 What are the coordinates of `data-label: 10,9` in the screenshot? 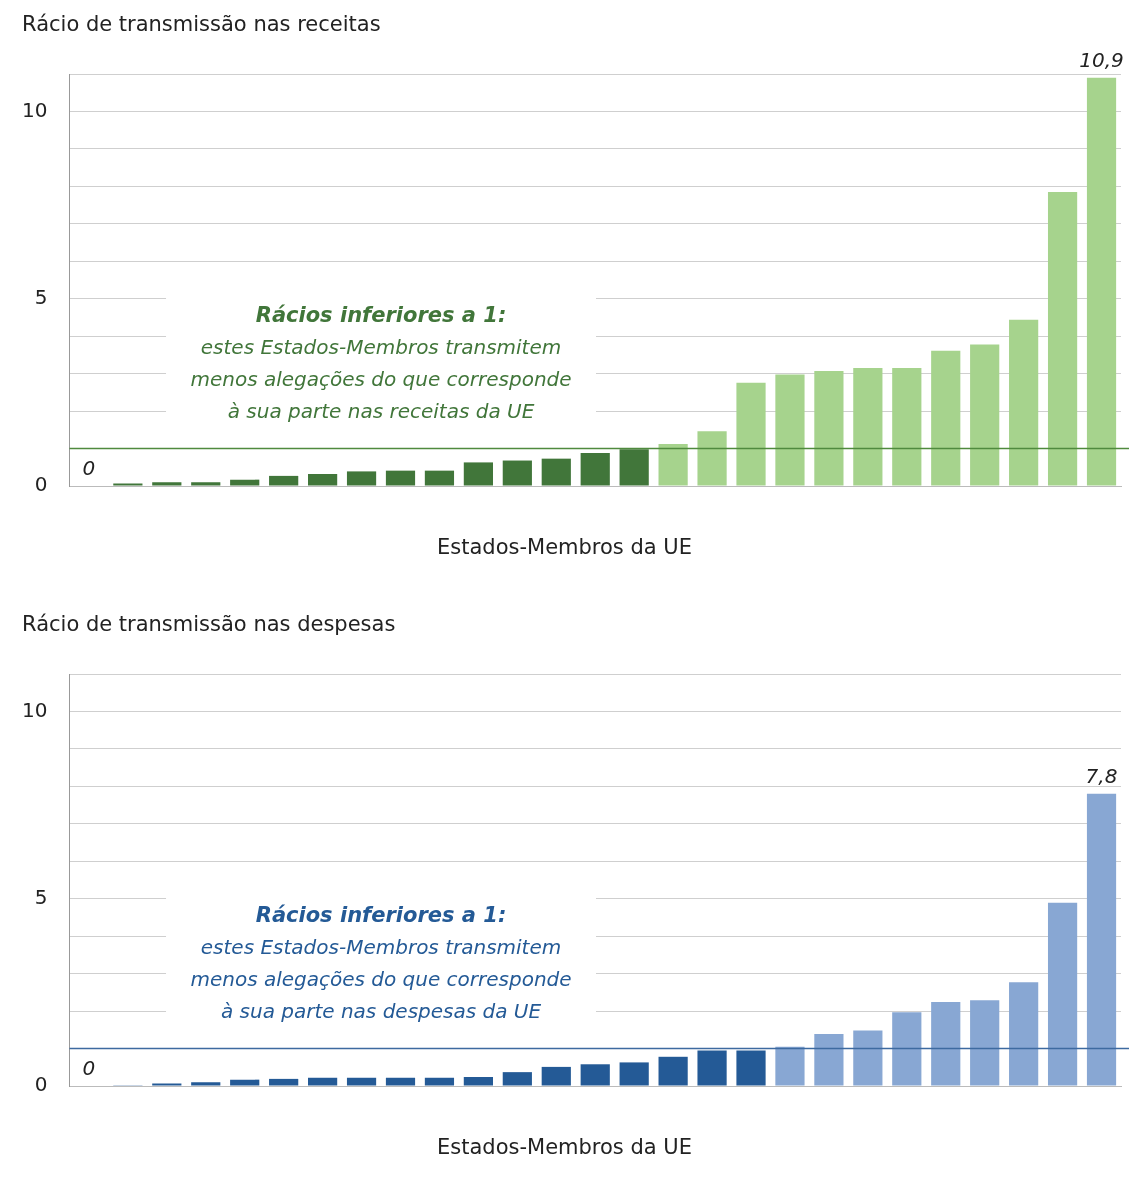 It's located at (1101, 59).